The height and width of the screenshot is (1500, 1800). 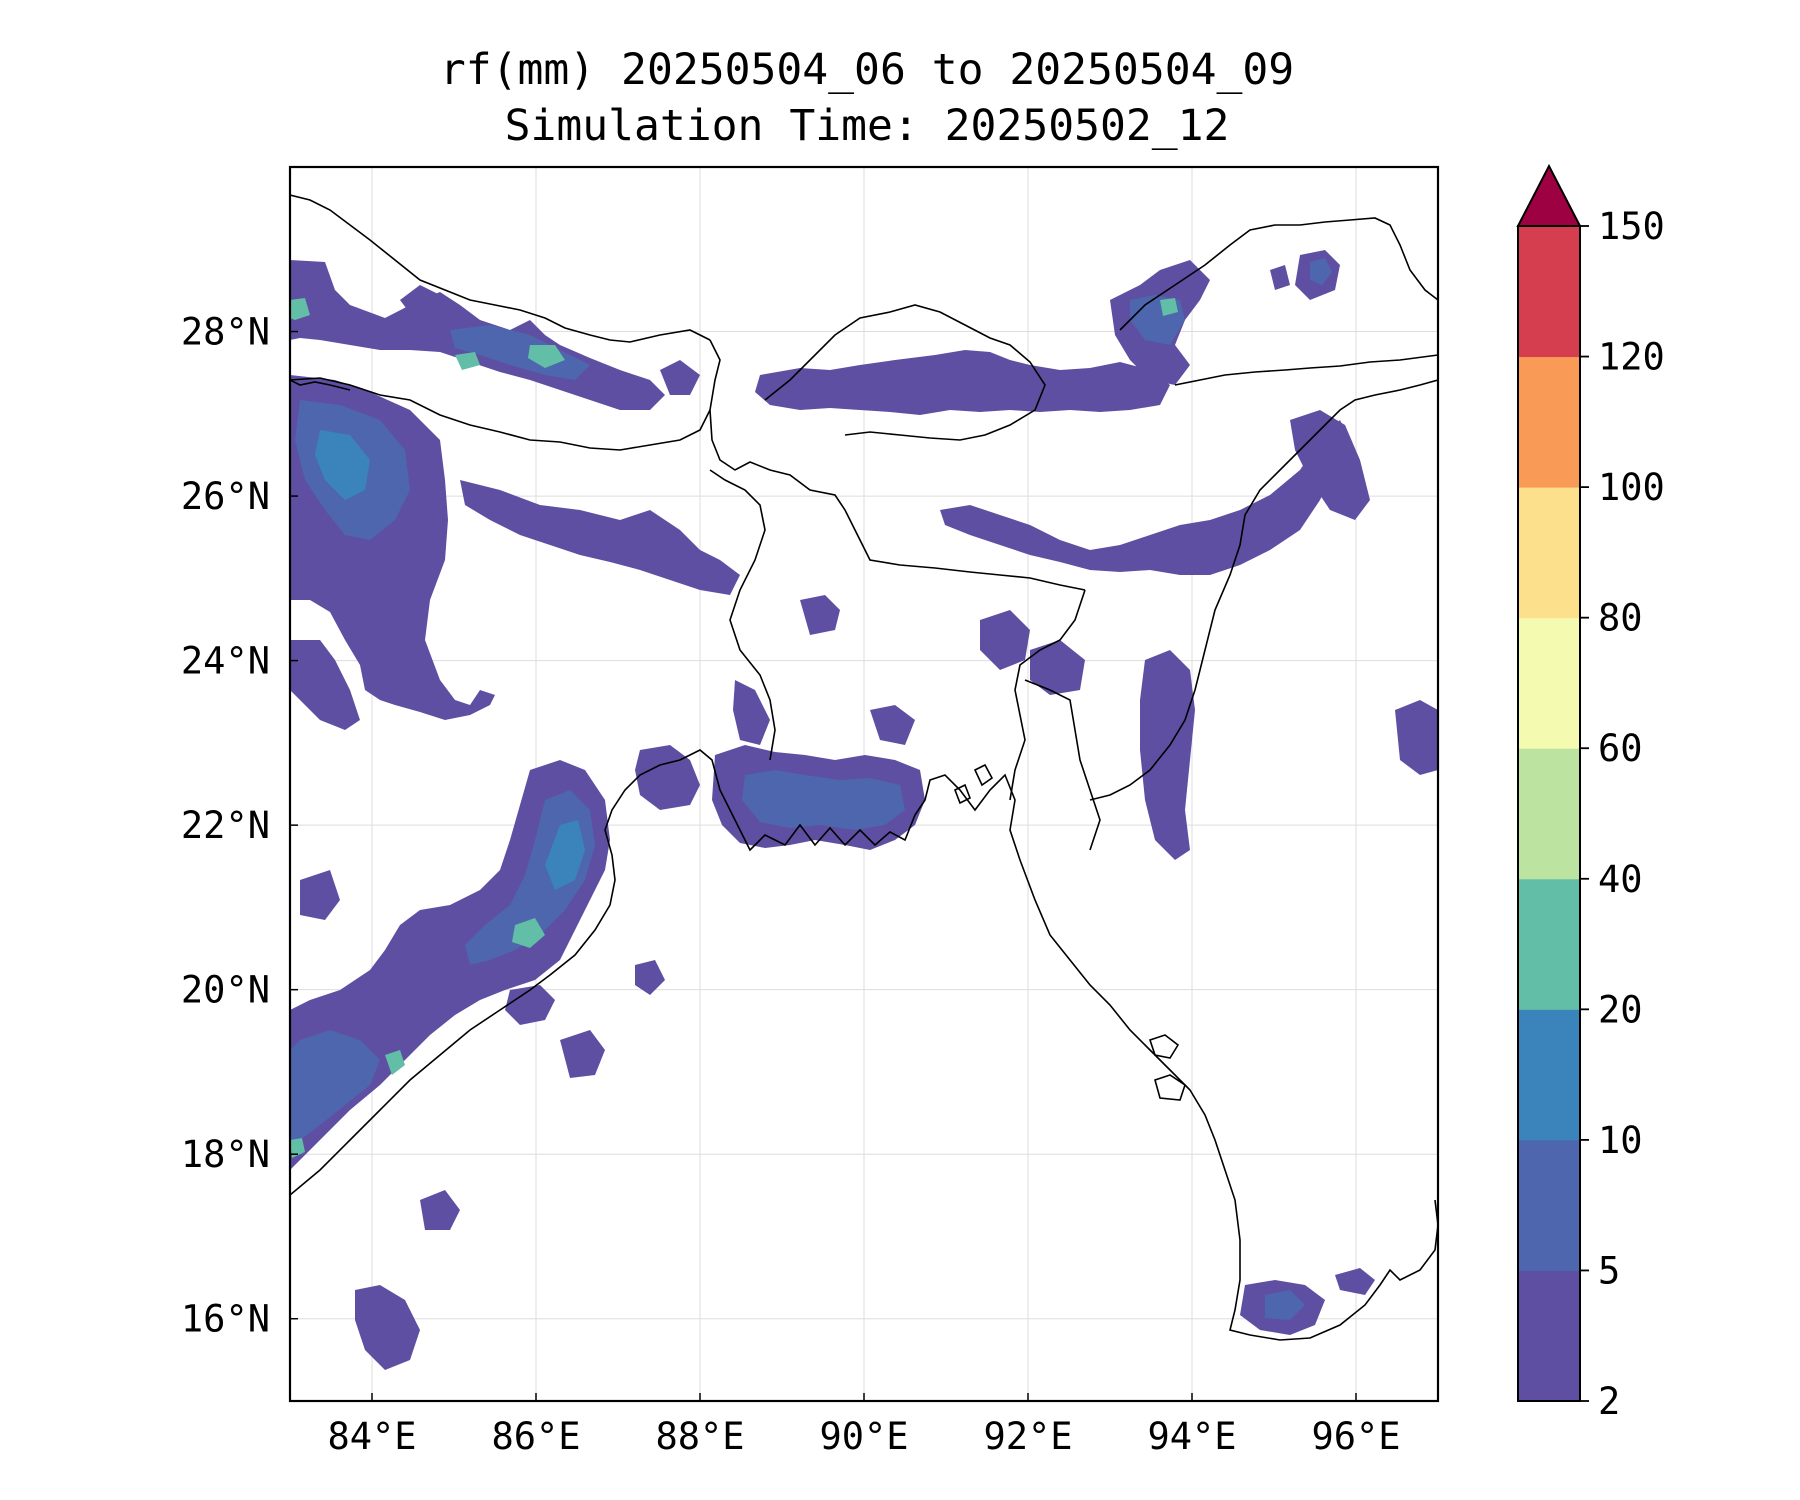 What do you see at coordinates (777, 425) in the screenshot?
I see `border-sikkim` at bounding box center [777, 425].